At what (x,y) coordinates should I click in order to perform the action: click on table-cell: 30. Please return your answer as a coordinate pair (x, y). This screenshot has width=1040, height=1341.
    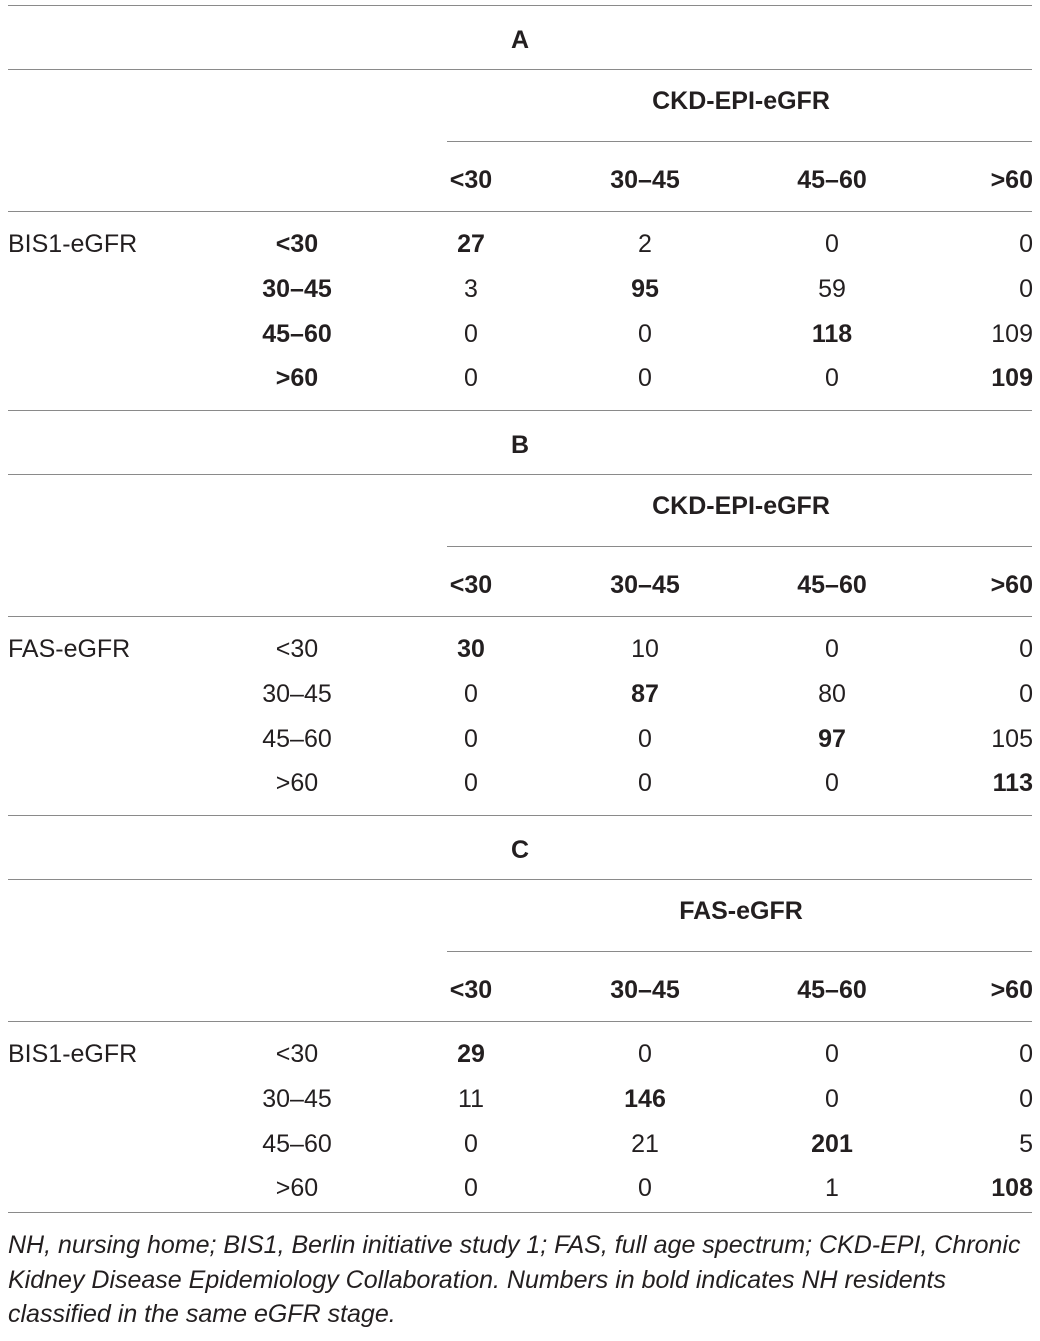
    Looking at the image, I should click on (471, 649).